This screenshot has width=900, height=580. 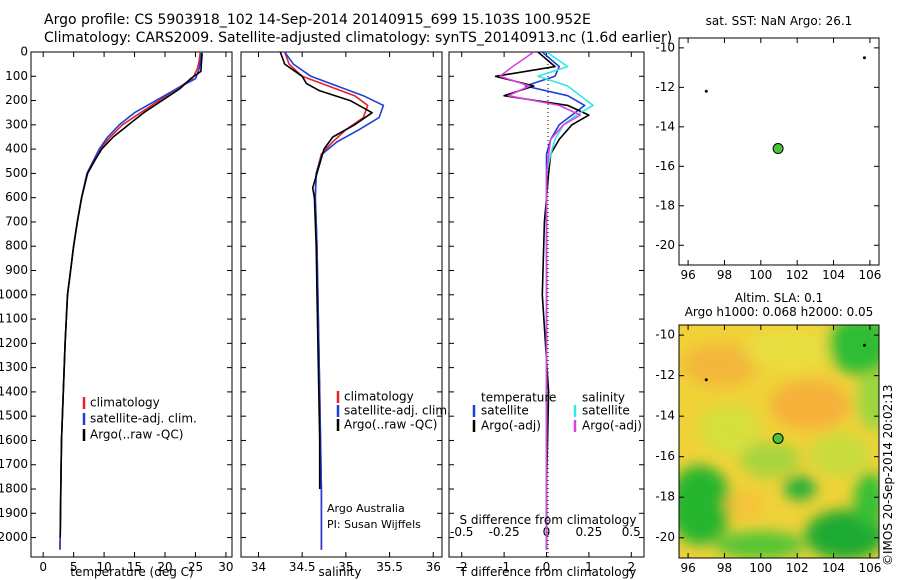 What do you see at coordinates (14, 319) in the screenshot?
I see `depth-tick-label: 1100` at bounding box center [14, 319].